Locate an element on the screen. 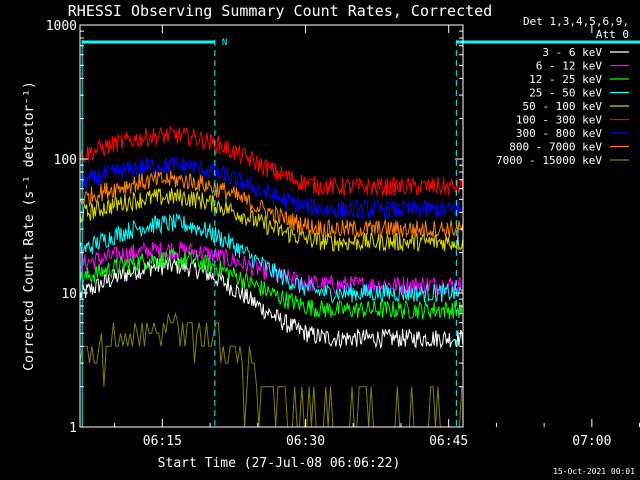 This screenshot has width=640, height=480. series-line-6-12-kev is located at coordinates (271, 268).